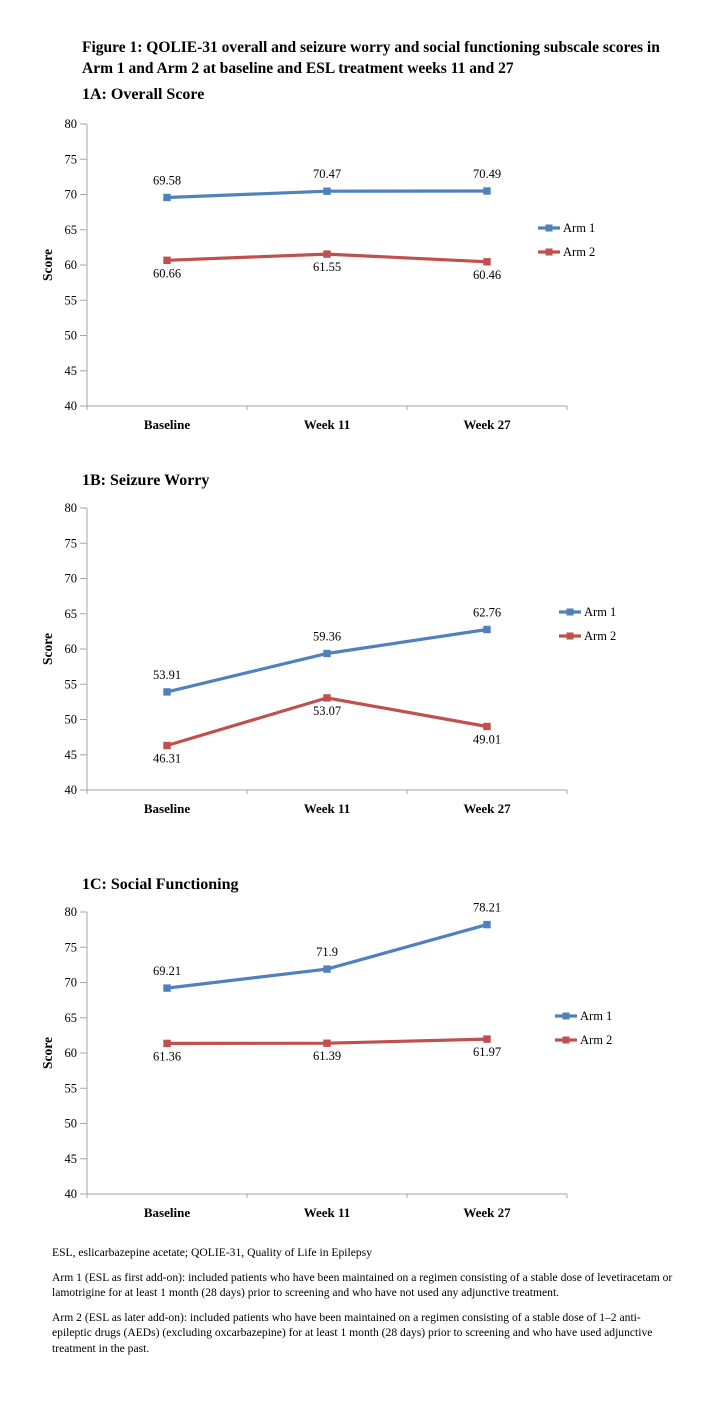 This screenshot has width=720, height=1418. I want to click on chart-subtitle-1A: 1A: Overall Score, so click(143, 94).